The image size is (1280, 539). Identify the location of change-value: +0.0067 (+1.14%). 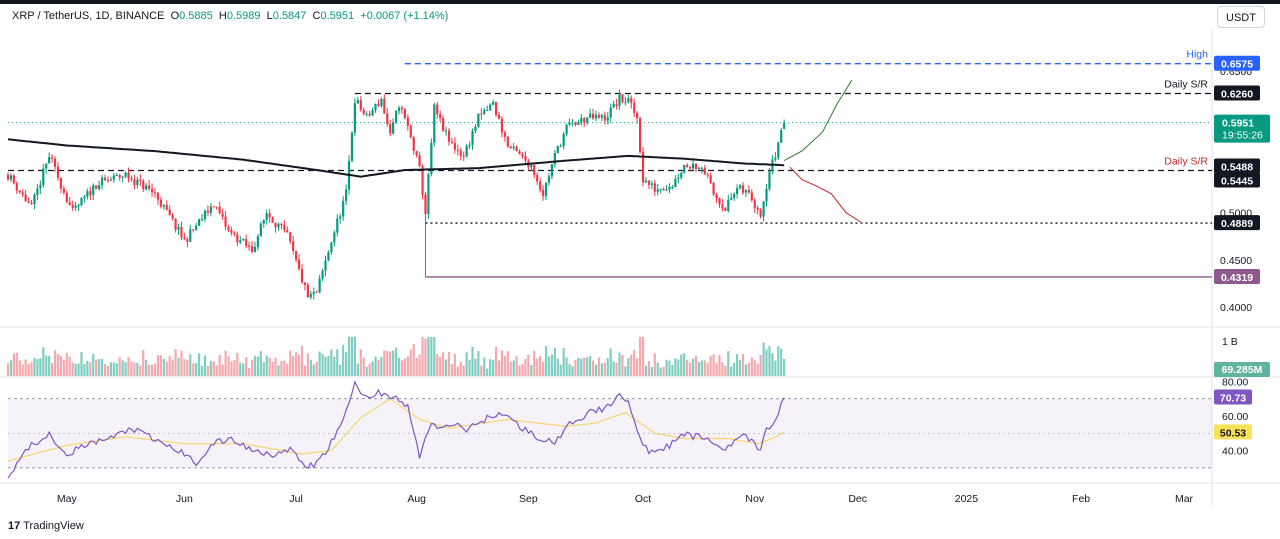
(404, 16).